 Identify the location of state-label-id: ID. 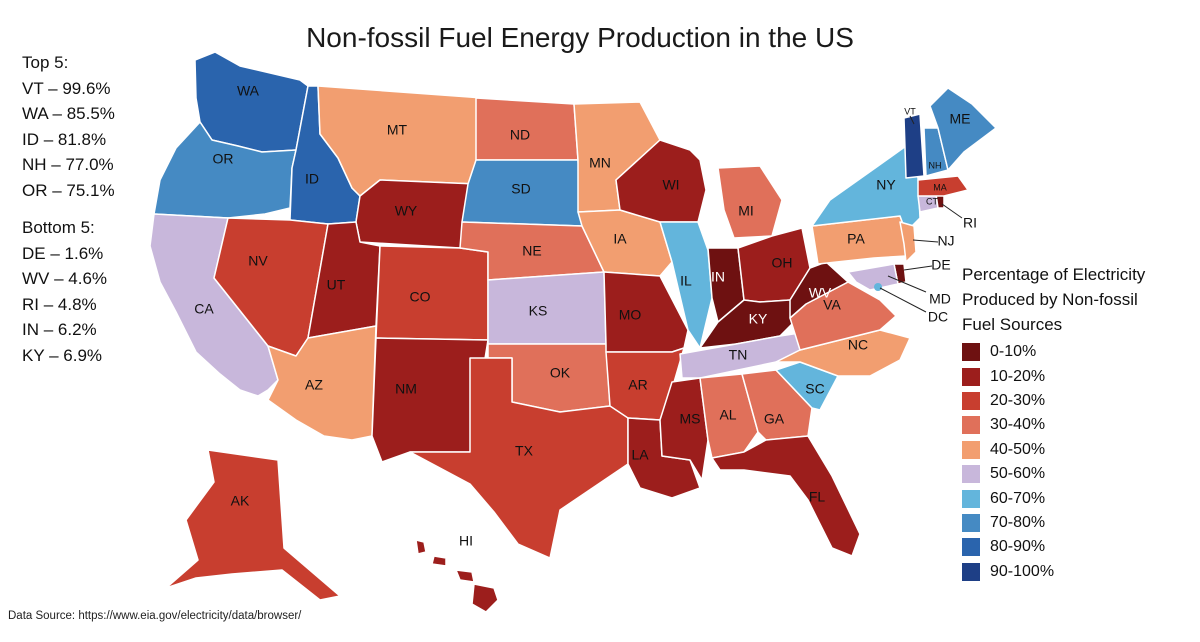
(312, 179).